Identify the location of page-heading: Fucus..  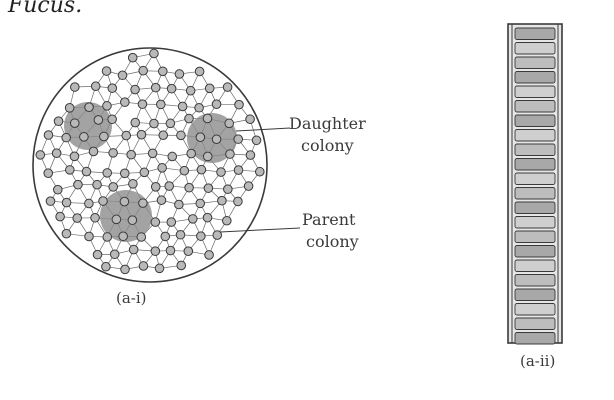
(45, 9).